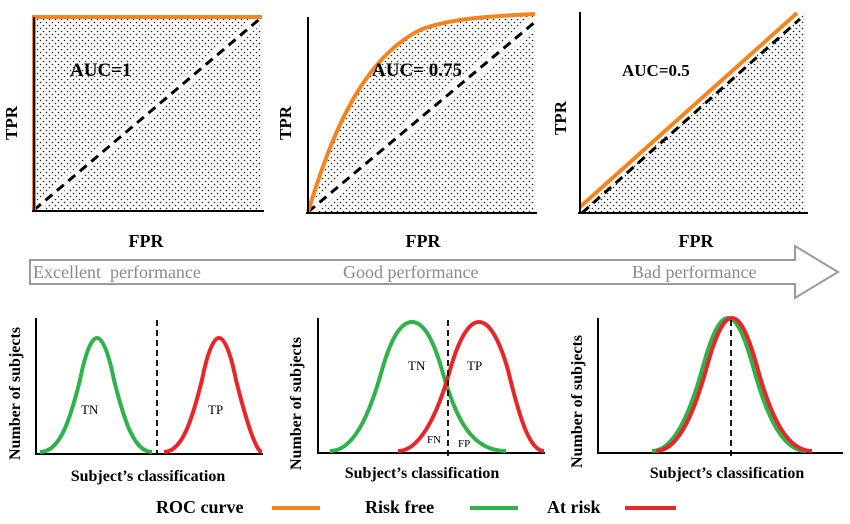 This screenshot has height=524, width=850. What do you see at coordinates (199, 507) in the screenshot?
I see `legend-label: ROC curve` at bounding box center [199, 507].